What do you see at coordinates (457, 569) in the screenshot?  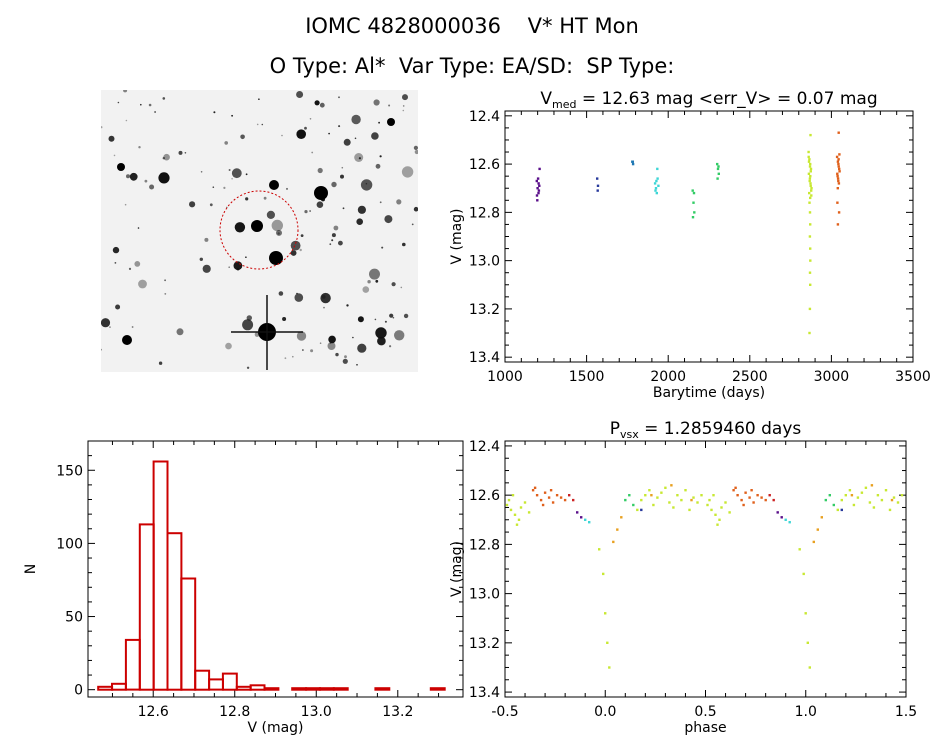 I see `phased-ylabel: V (mag)` at bounding box center [457, 569].